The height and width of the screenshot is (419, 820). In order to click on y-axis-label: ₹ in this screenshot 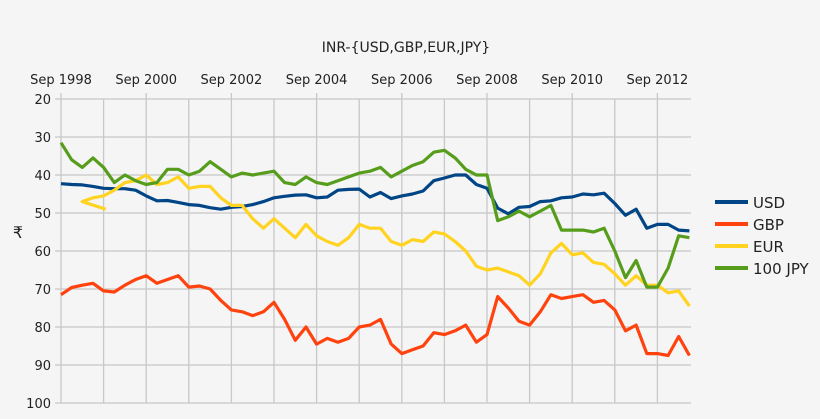, I will do `click(18, 232)`.